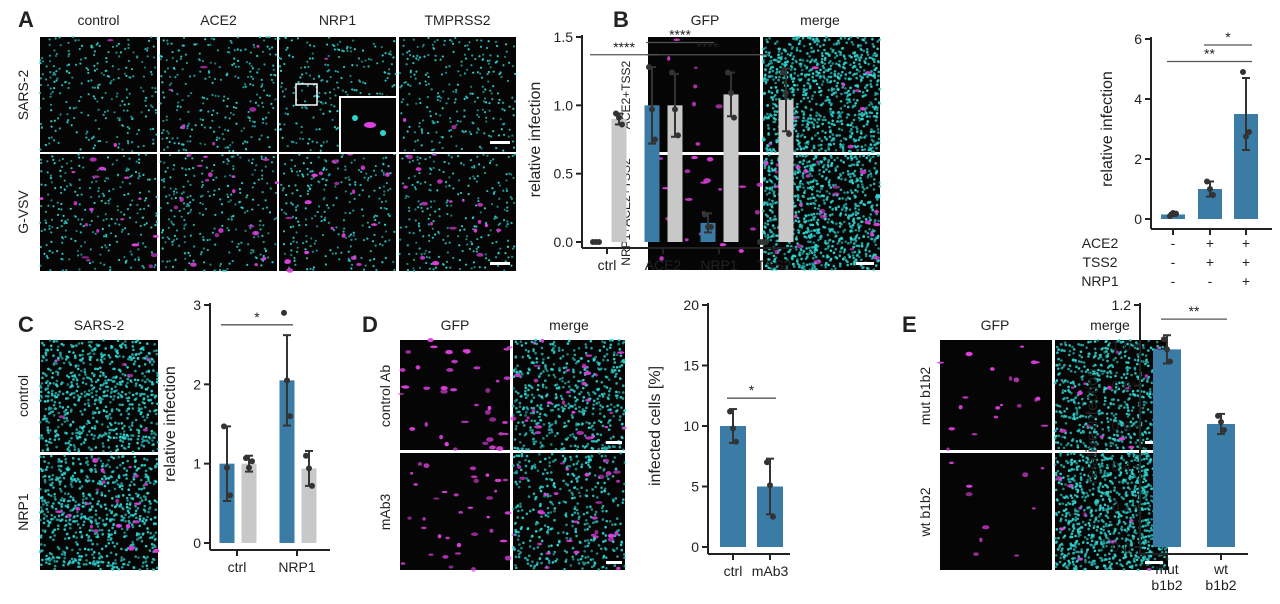  Describe the element at coordinates (626, 94) in the screenshot. I see `row-label: ACE2+TSS2` at that location.